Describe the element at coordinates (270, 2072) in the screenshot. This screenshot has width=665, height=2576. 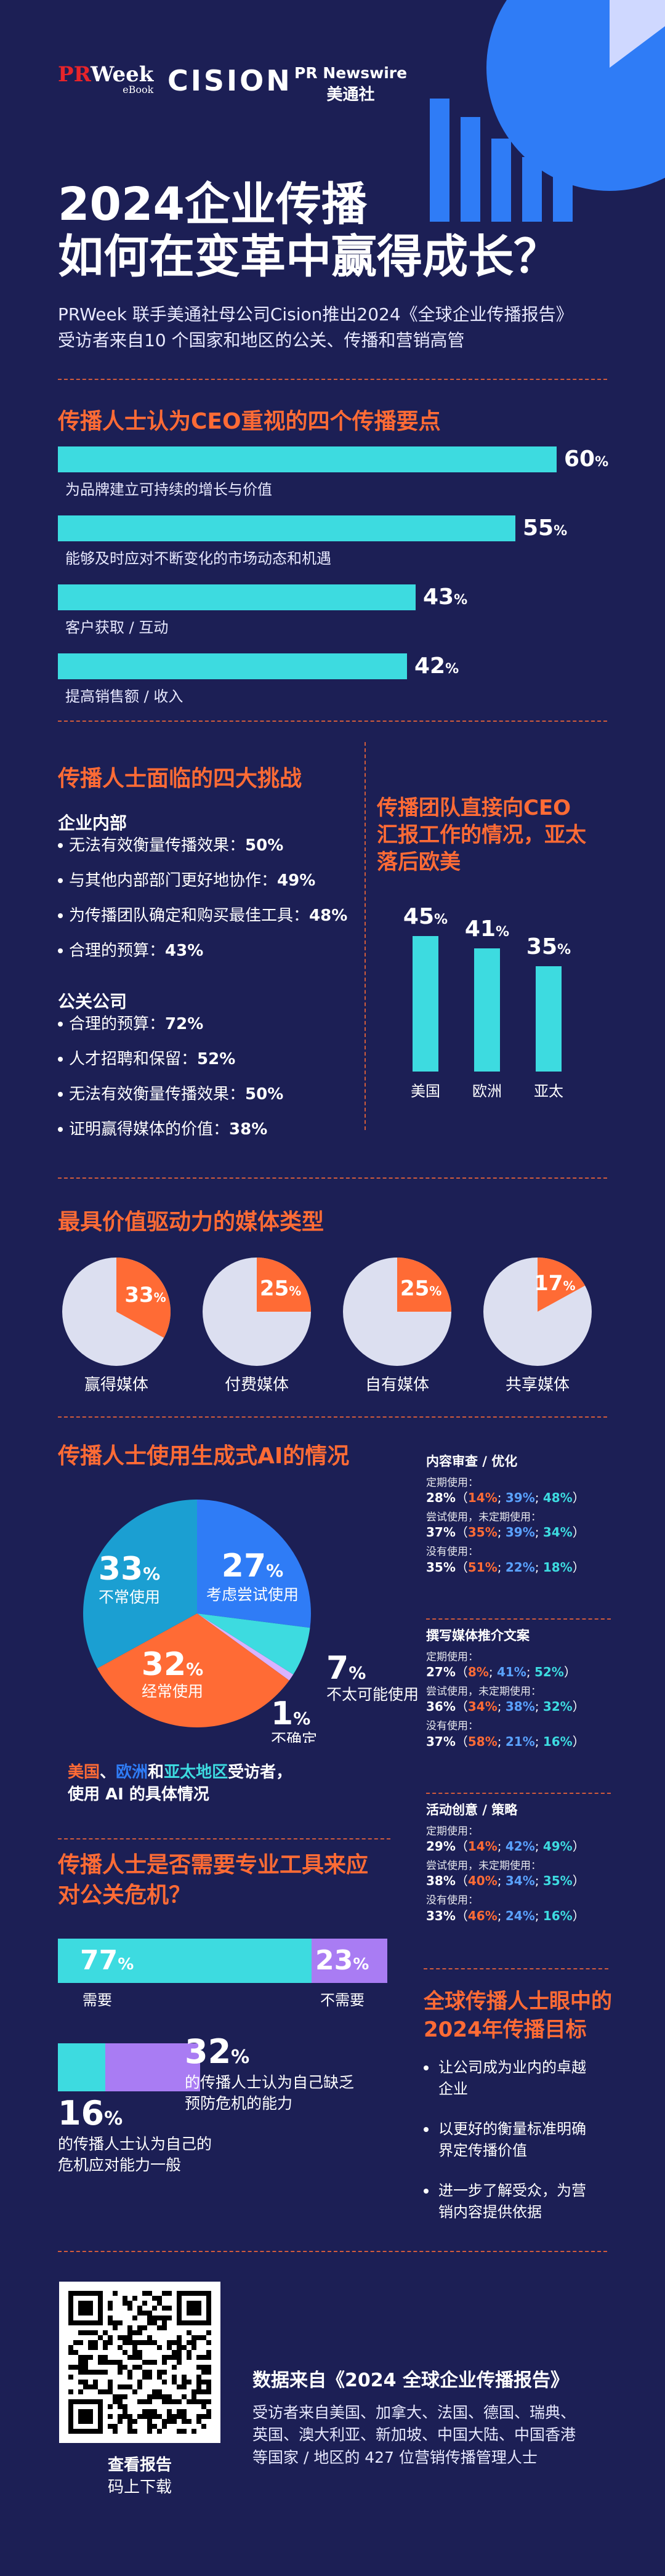
I see `lack-stat: 32% 的传播人士认为自己缺乏 预防危机的能力` at that location.